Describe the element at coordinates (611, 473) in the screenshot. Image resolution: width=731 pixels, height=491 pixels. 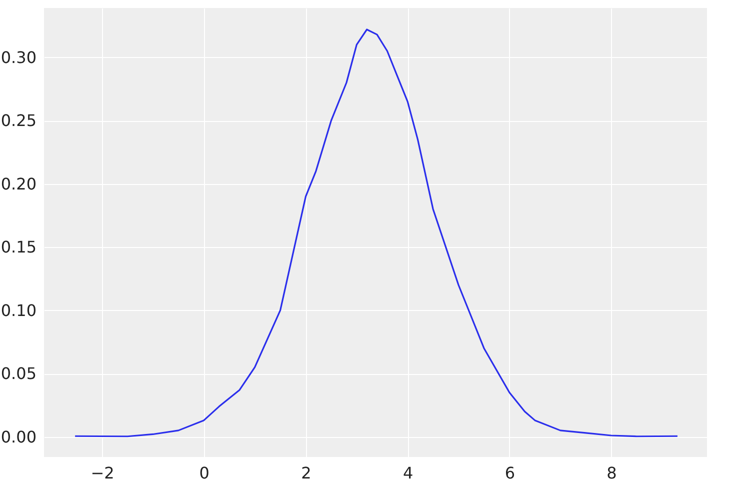
I see `x-tick-label: 8` at that location.